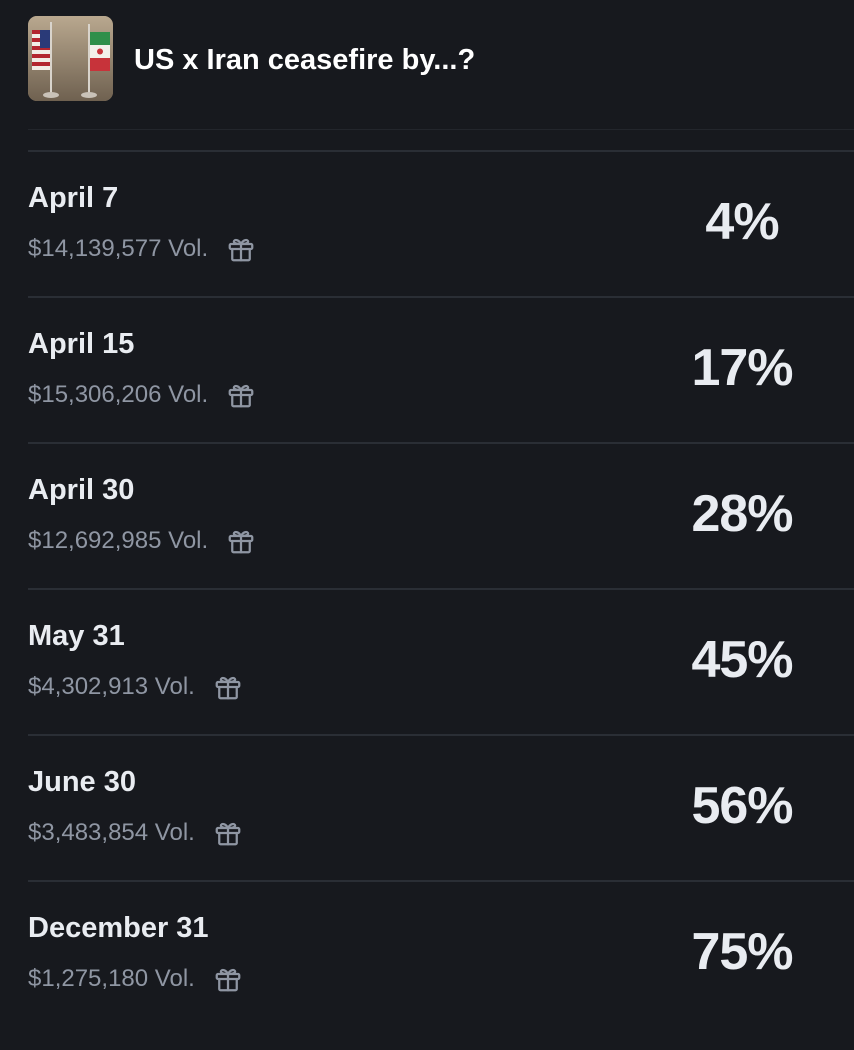 The width and height of the screenshot is (854, 1050). What do you see at coordinates (81, 344) in the screenshot?
I see `outcome-date: April 15` at bounding box center [81, 344].